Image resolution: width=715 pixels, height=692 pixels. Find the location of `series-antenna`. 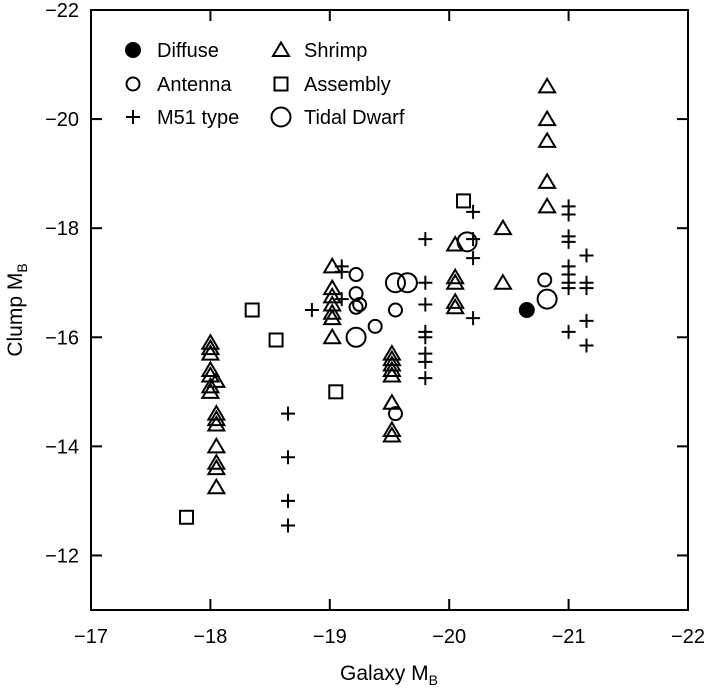

series-antenna is located at coordinates (450, 344).